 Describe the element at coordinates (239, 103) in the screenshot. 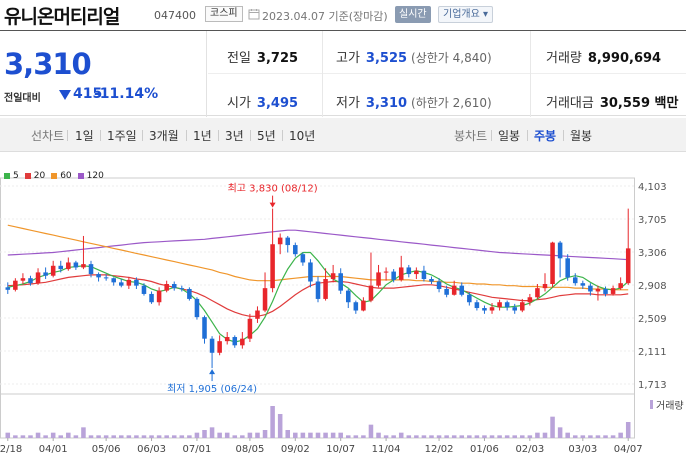

I see `open-label: 시가` at that location.